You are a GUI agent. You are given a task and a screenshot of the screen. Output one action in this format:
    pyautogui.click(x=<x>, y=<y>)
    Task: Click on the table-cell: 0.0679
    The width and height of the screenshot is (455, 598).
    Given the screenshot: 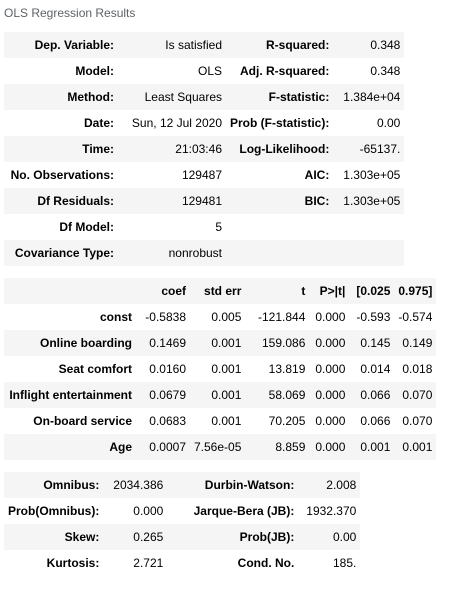 What is the action you would take?
    pyautogui.click(x=163, y=395)
    